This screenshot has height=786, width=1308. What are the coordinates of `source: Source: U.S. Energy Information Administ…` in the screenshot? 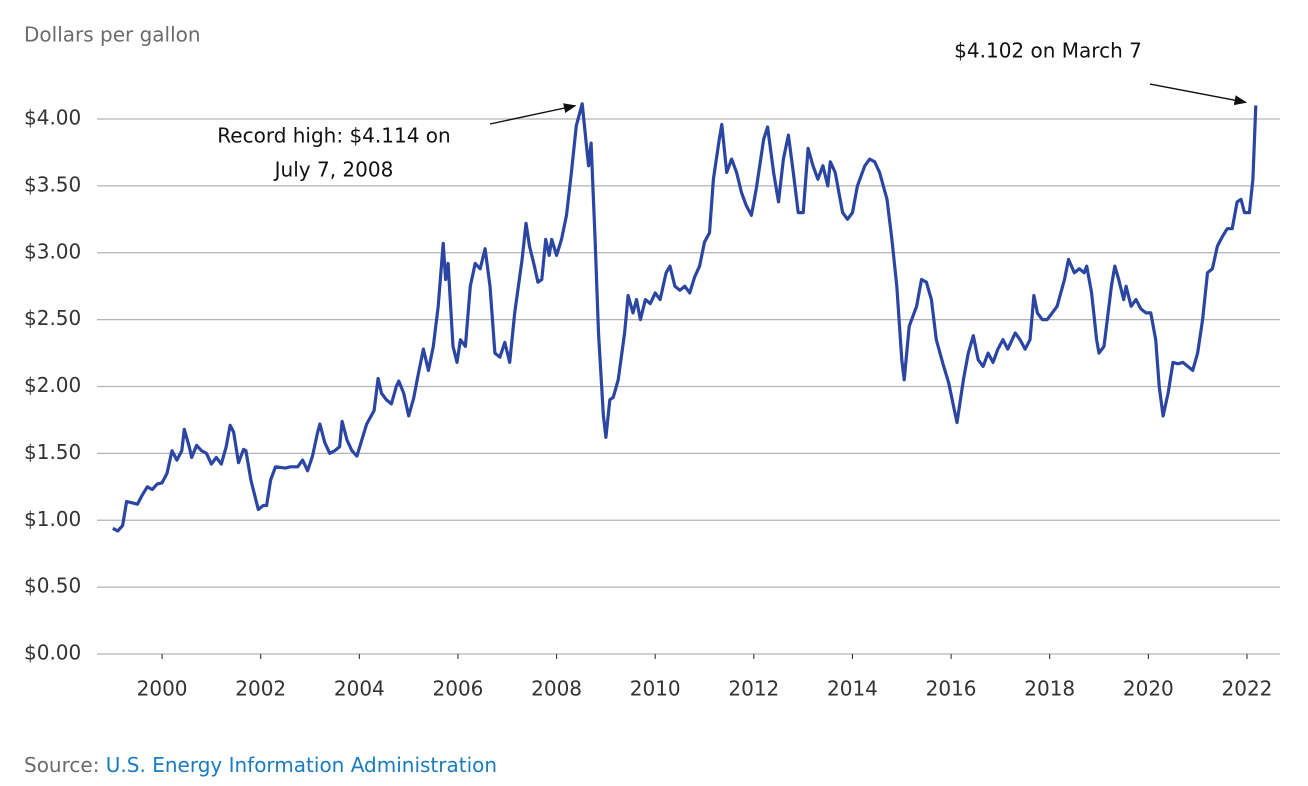 It's located at (260, 765).